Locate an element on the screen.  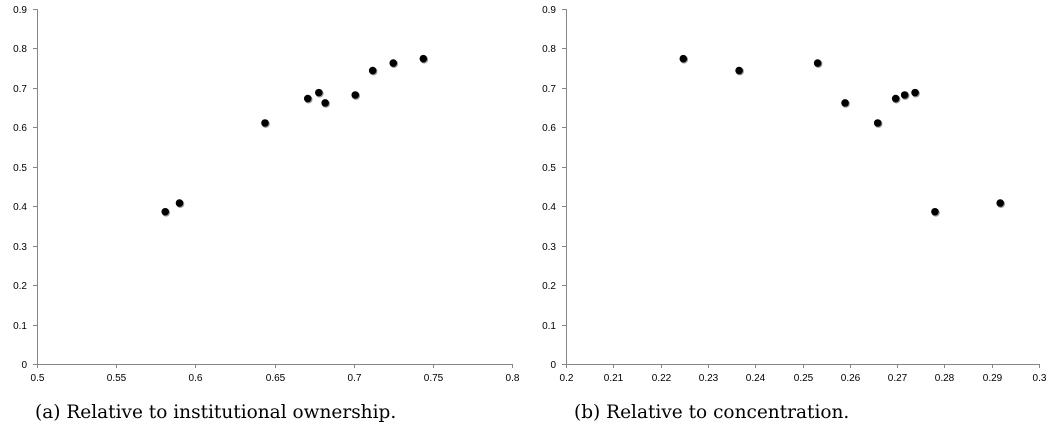
x-tick-label: 0.21 is located at coordinates (614, 378).